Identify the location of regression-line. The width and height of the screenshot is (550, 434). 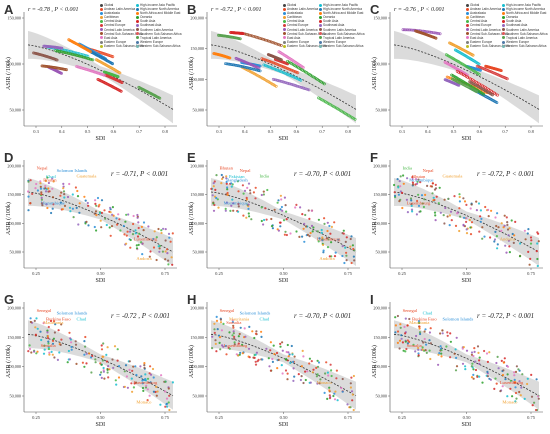
(283, 77).